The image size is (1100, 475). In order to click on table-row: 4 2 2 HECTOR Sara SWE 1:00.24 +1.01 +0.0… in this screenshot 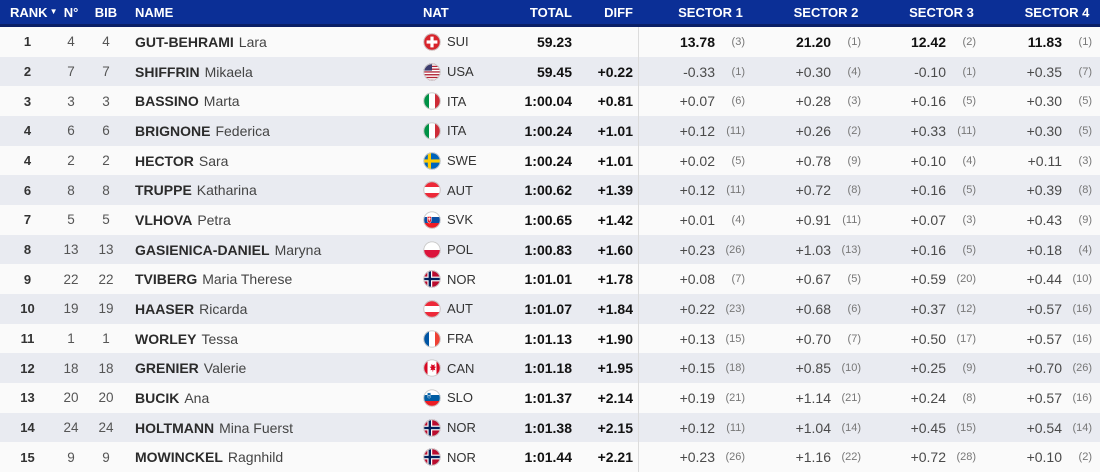, I will do `click(550, 160)`.